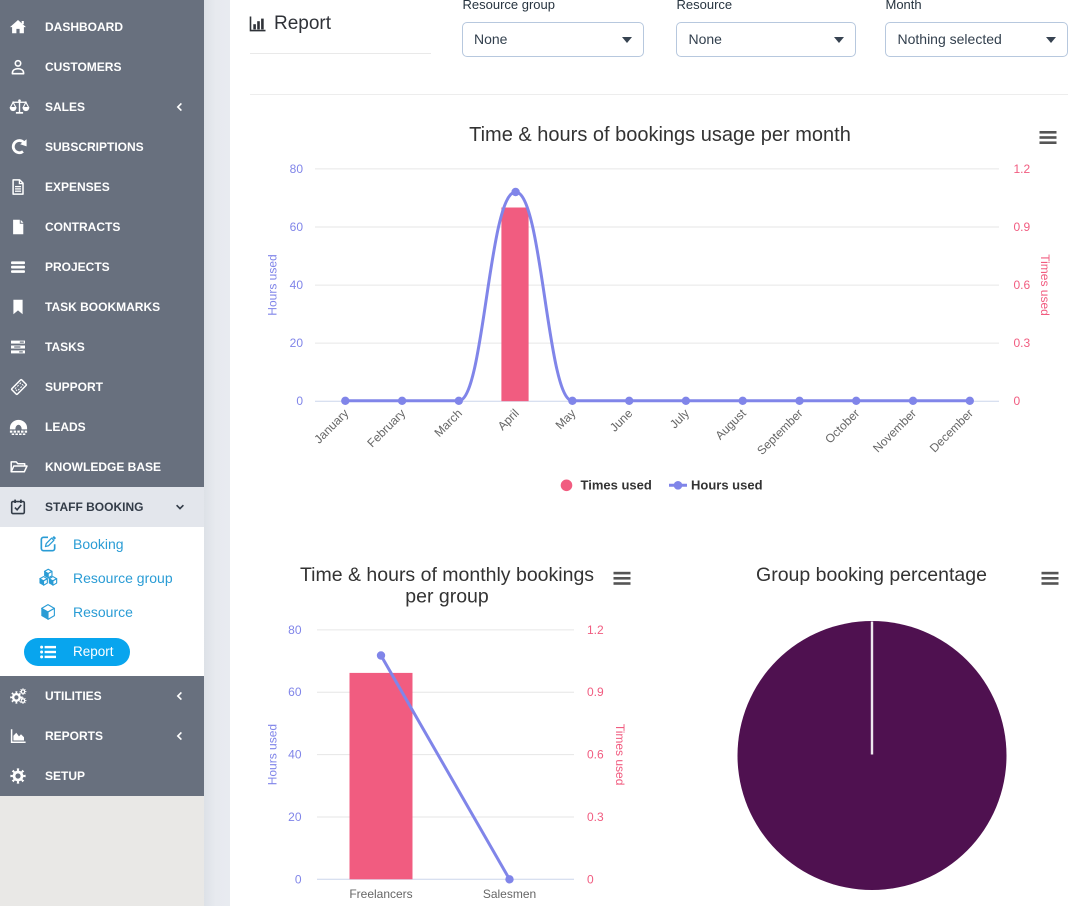 The height and width of the screenshot is (906, 1085). Describe the element at coordinates (894, 430) in the screenshot. I see `svg-text: November` at that location.